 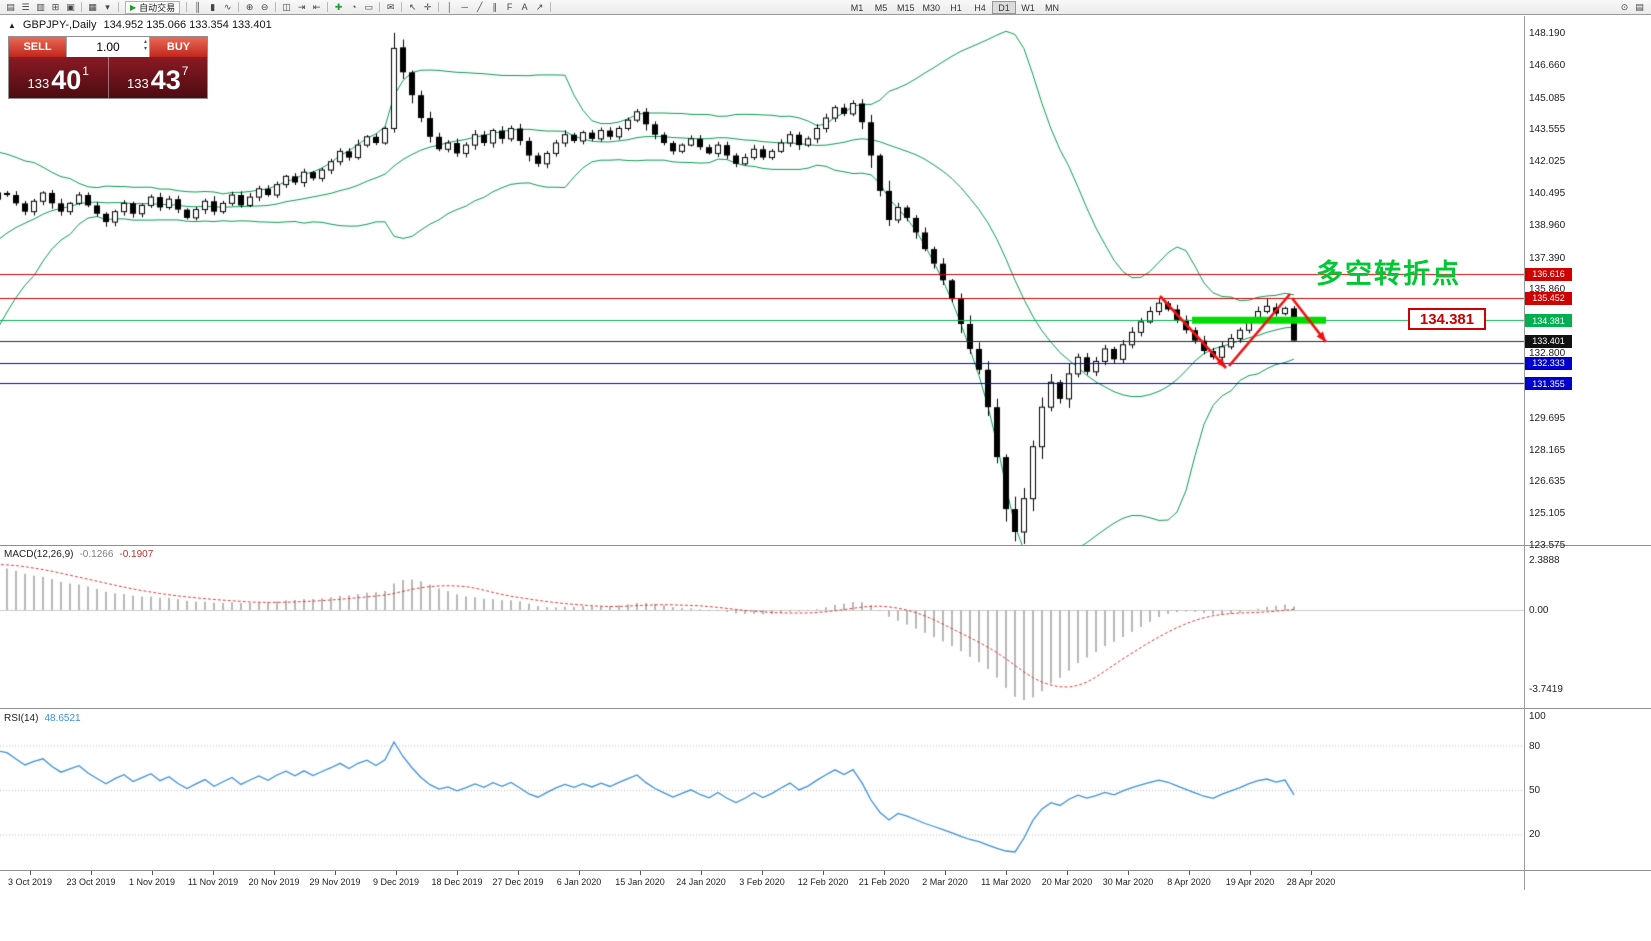 I want to click on indicators-add-icon: ✚, so click(x=338, y=6).